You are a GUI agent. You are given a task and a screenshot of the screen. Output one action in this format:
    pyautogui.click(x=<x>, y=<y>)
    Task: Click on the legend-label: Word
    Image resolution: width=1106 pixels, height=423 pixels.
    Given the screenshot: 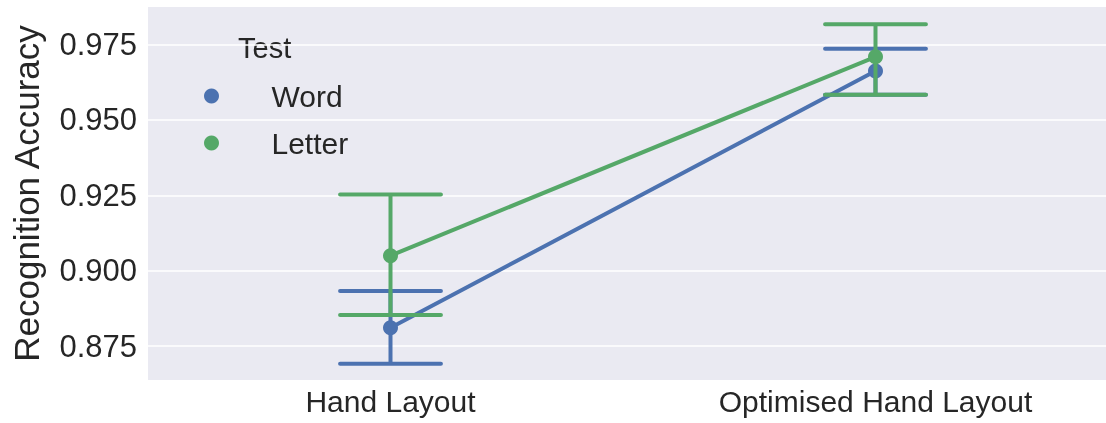 What is the action you would take?
    pyautogui.click(x=307, y=96)
    